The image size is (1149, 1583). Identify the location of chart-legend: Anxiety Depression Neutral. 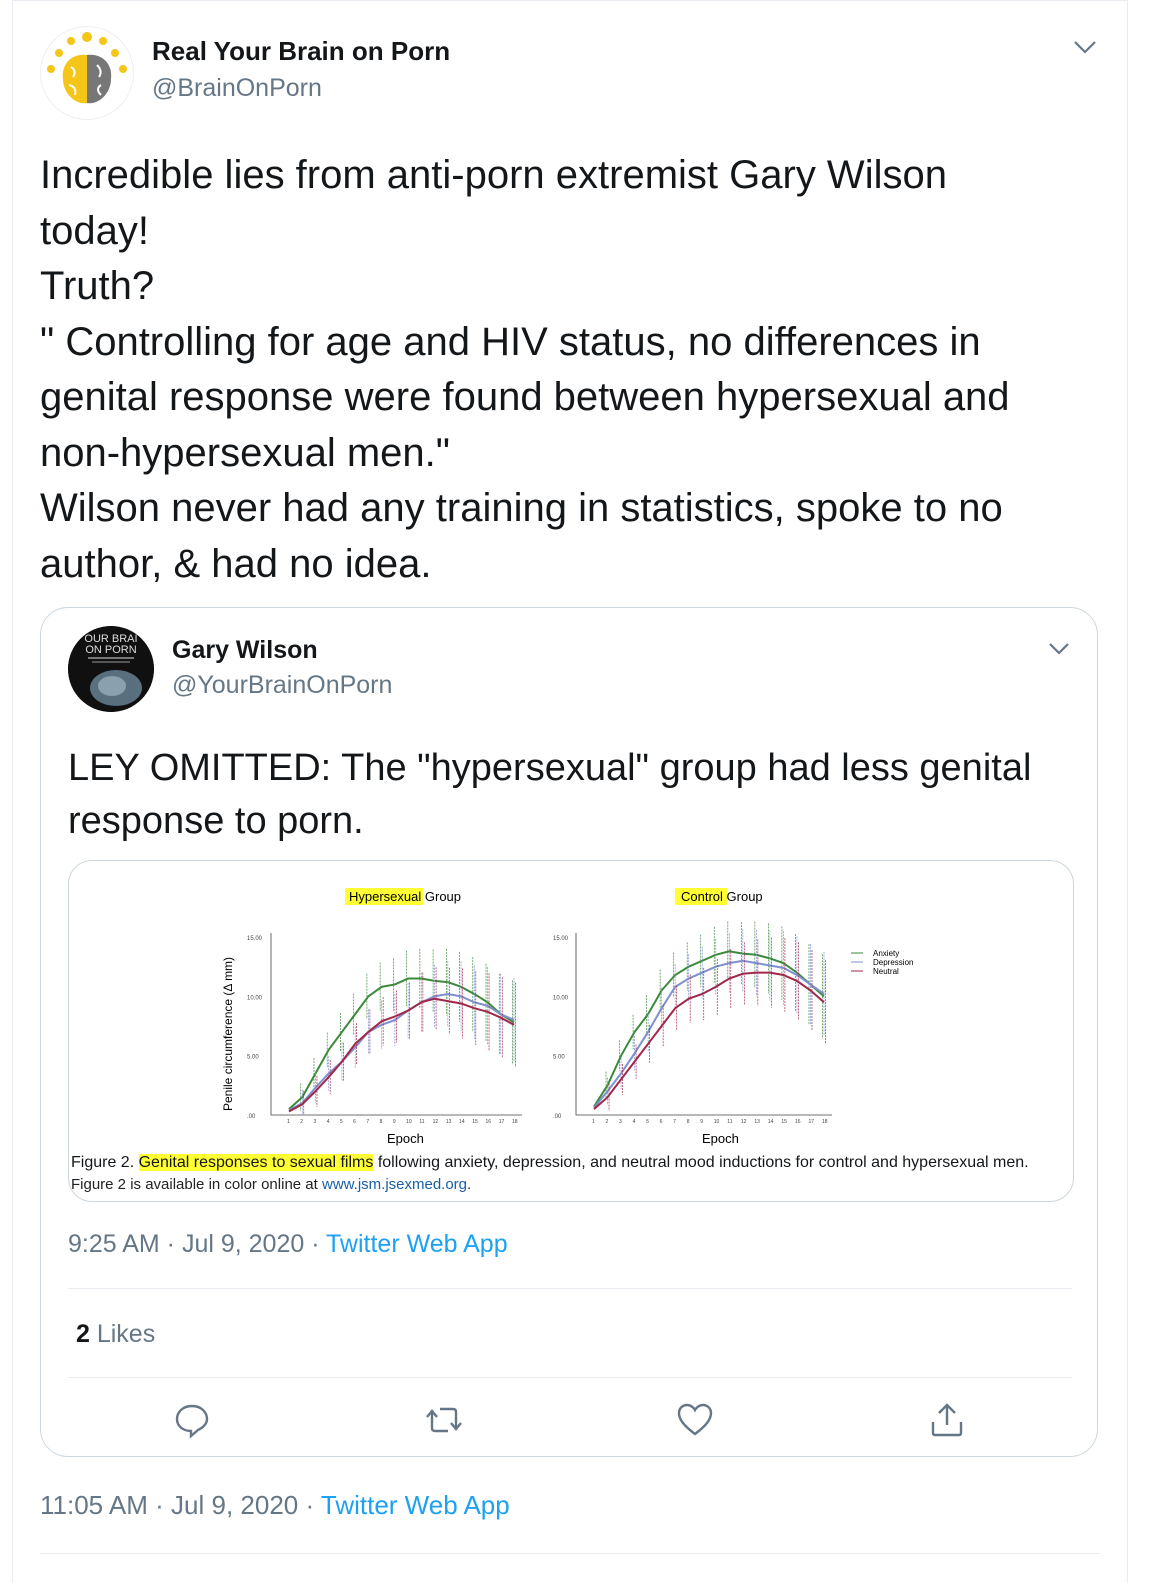
(882, 962).